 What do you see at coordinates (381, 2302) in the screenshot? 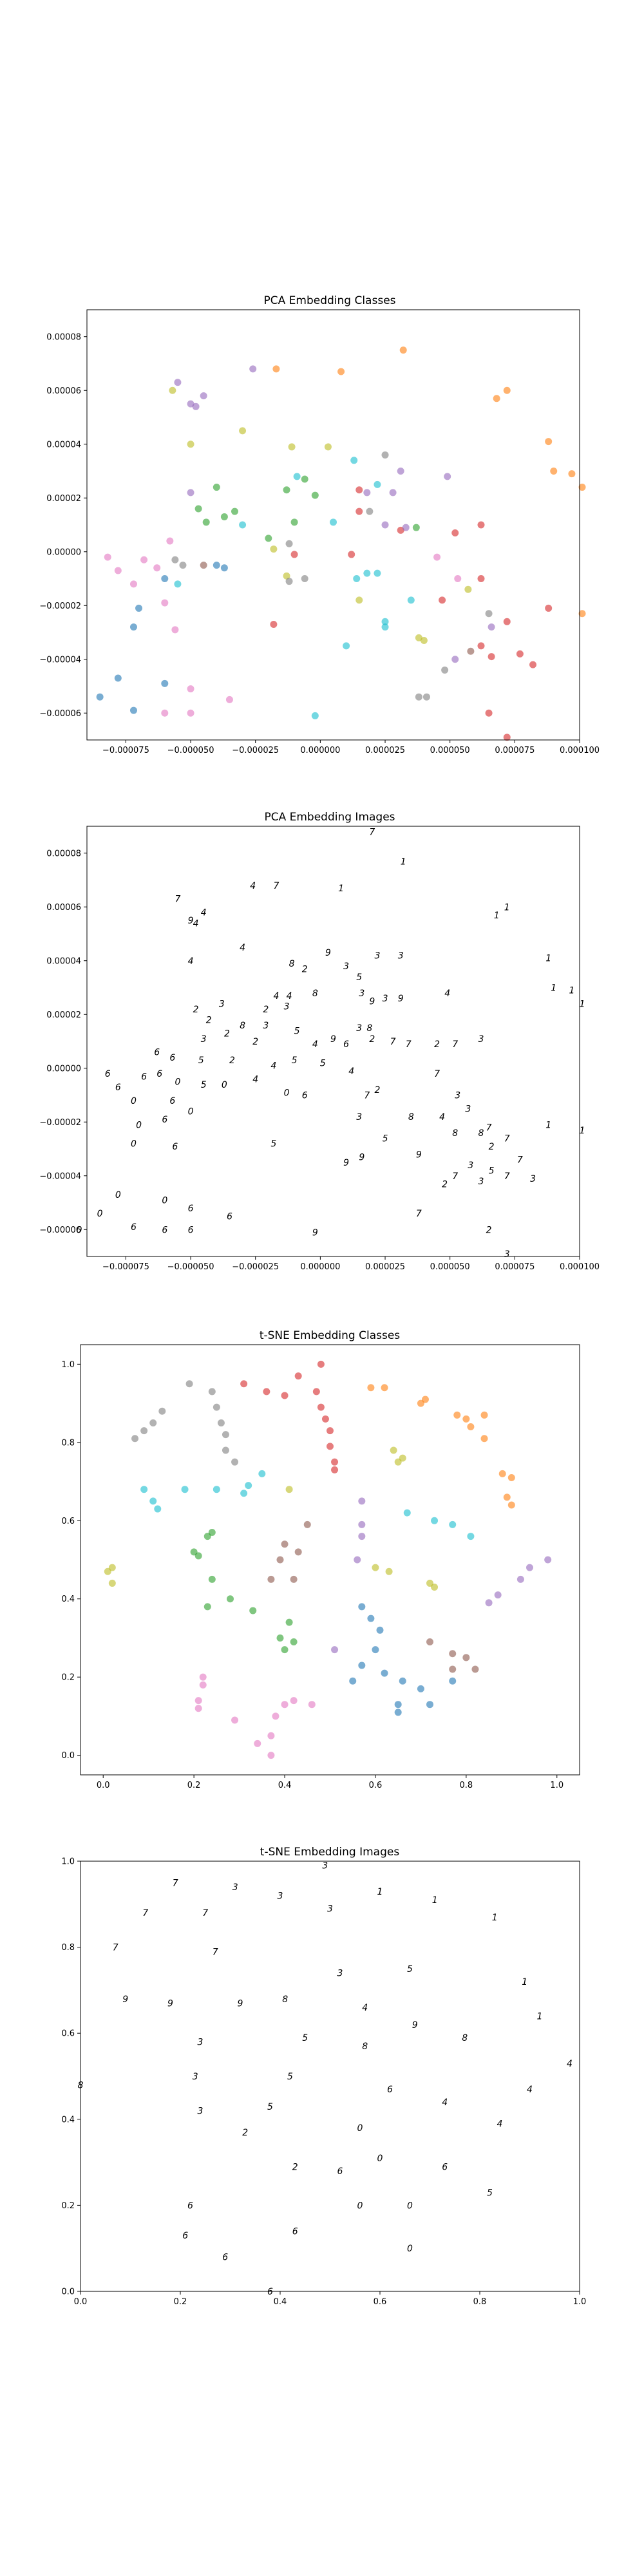
I see `x-tick-label: 0.6` at bounding box center [381, 2302].